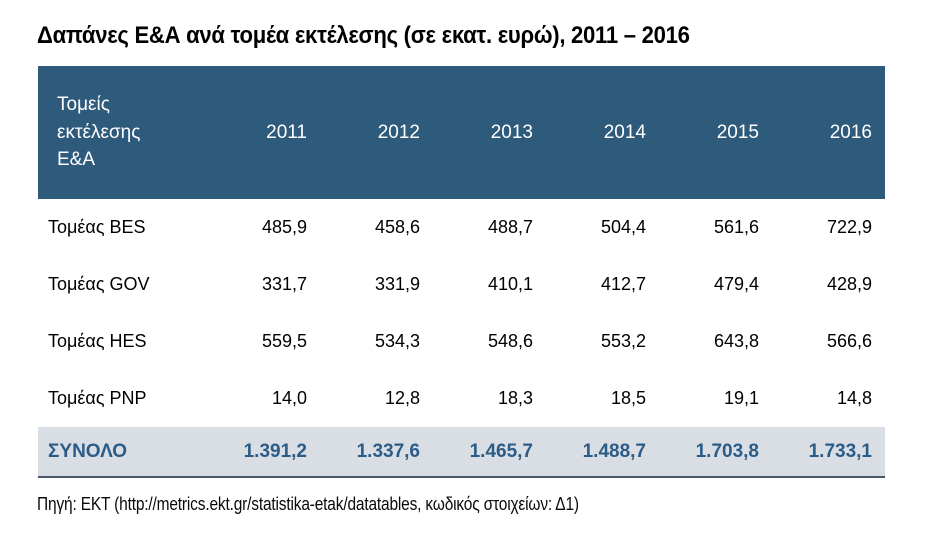 The height and width of the screenshot is (542, 926). I want to click on total-value-cell: 1.733,1, so click(828, 452).